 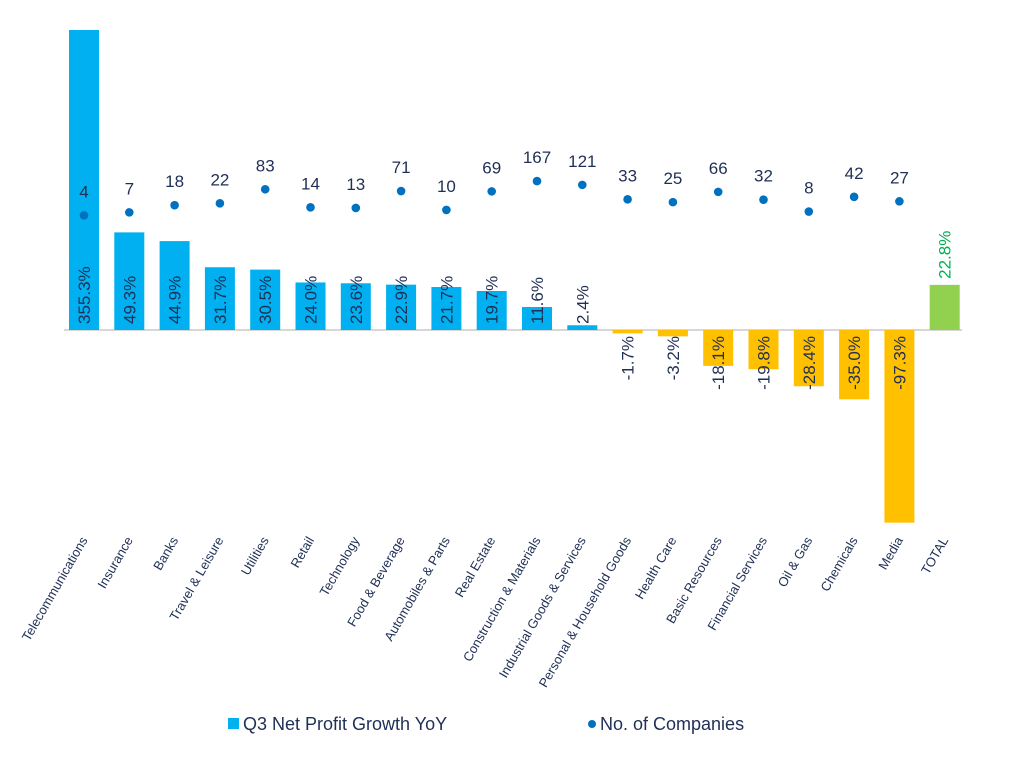 I want to click on bar-value-label-7: 22.9%, so click(x=401, y=300).